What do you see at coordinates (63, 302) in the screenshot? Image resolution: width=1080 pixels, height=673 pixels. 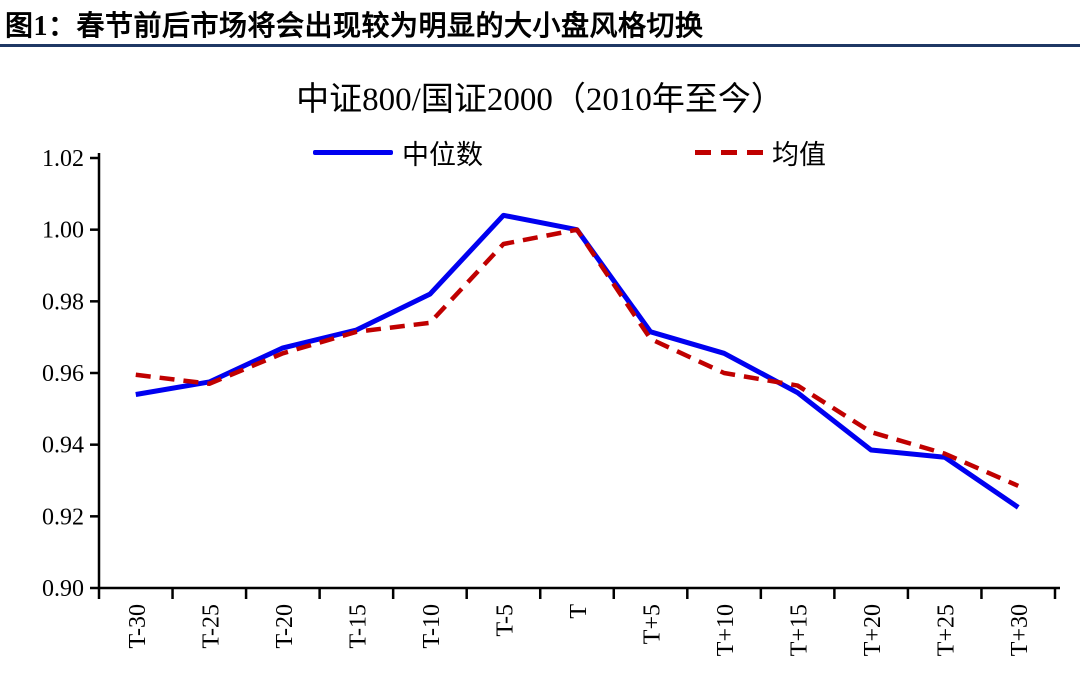 I see `y-axis-tick-label: 0.98` at bounding box center [63, 302].